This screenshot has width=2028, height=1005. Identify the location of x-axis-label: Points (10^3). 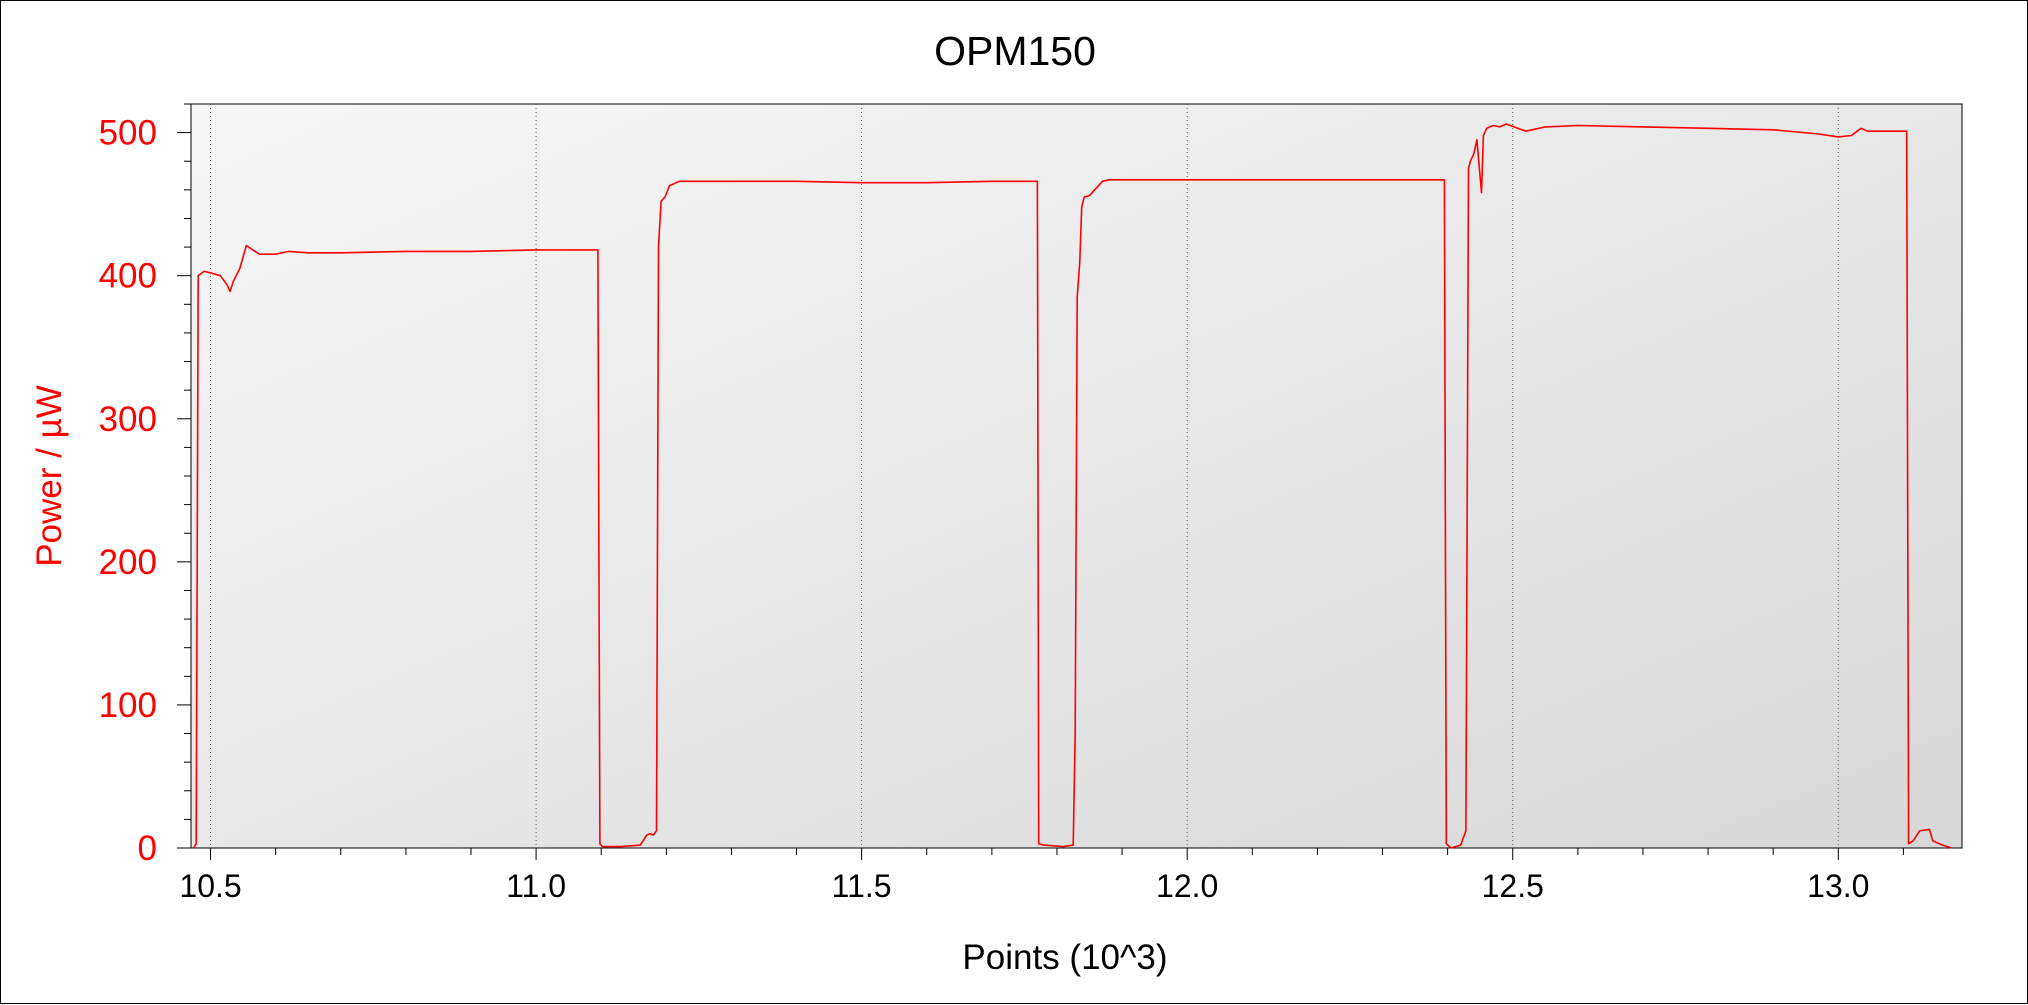
(1064, 957).